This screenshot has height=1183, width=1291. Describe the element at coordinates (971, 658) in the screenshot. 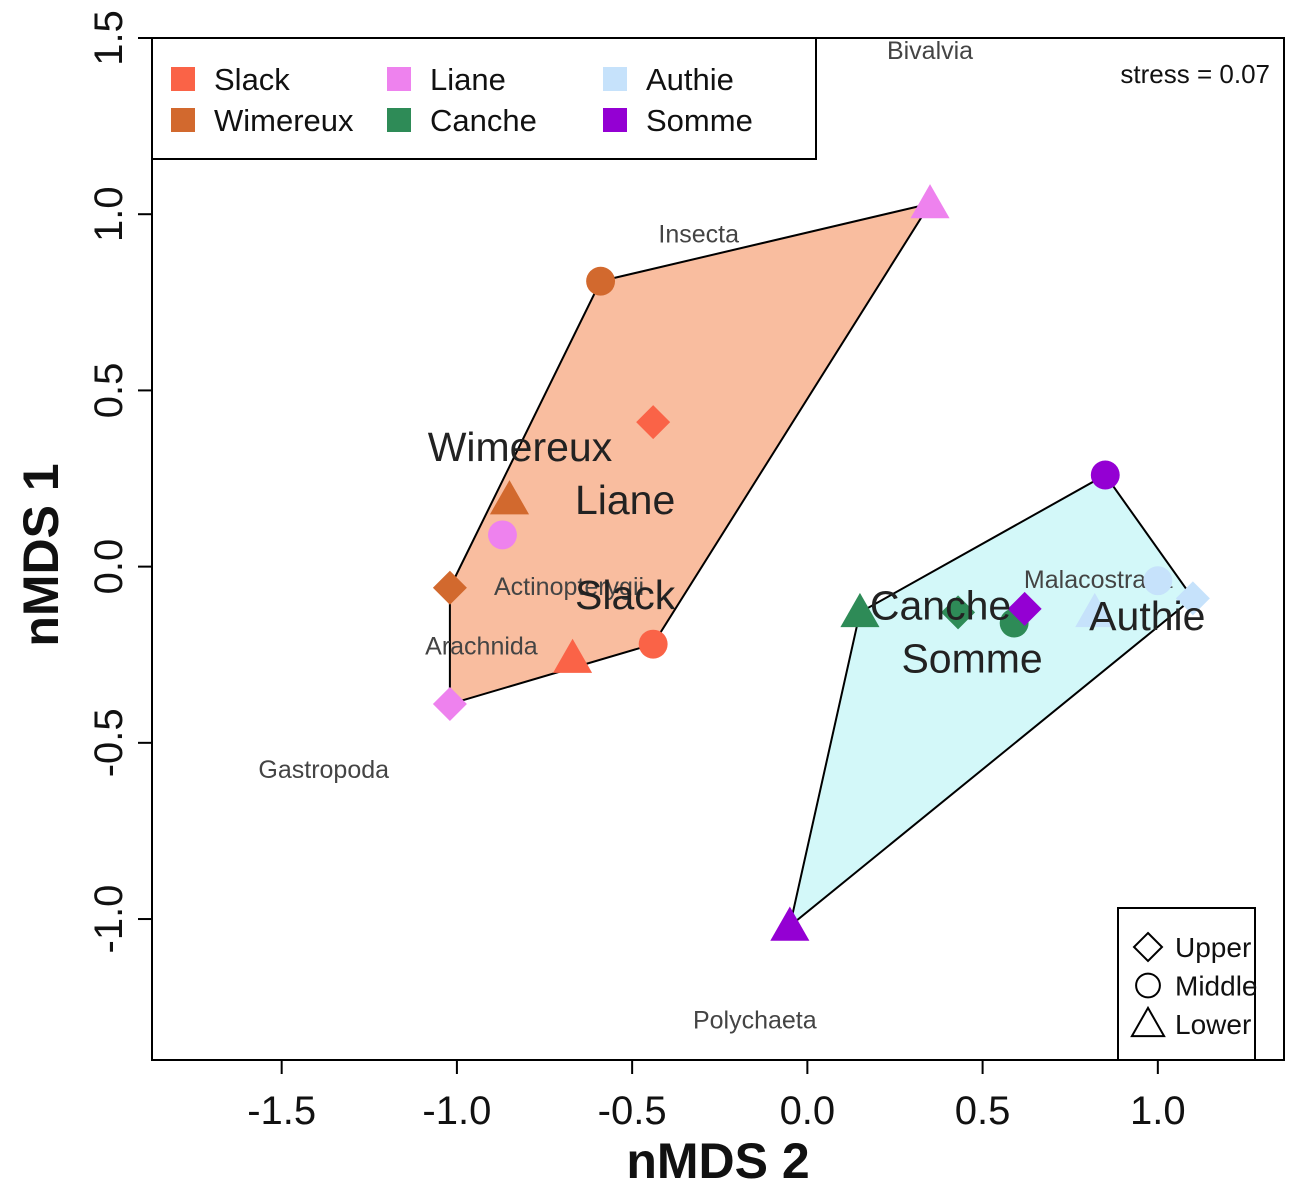

I see `group-label-somme: Somme` at that location.